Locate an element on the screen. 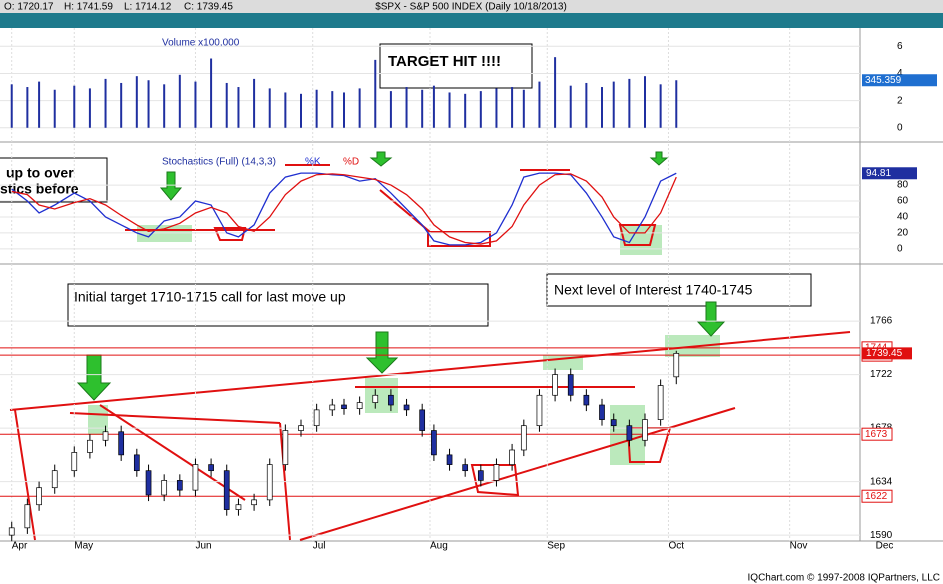  footer: IQChart.com © 1997-2008 IQPartners, LLC is located at coordinates (844, 578).